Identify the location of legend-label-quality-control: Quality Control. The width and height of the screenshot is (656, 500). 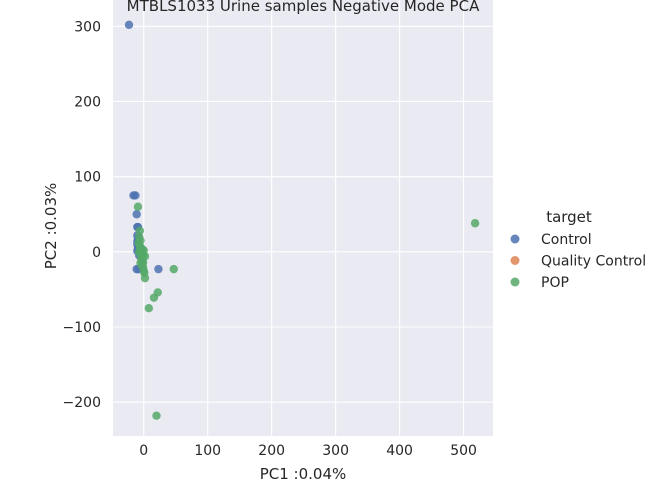
(593, 262).